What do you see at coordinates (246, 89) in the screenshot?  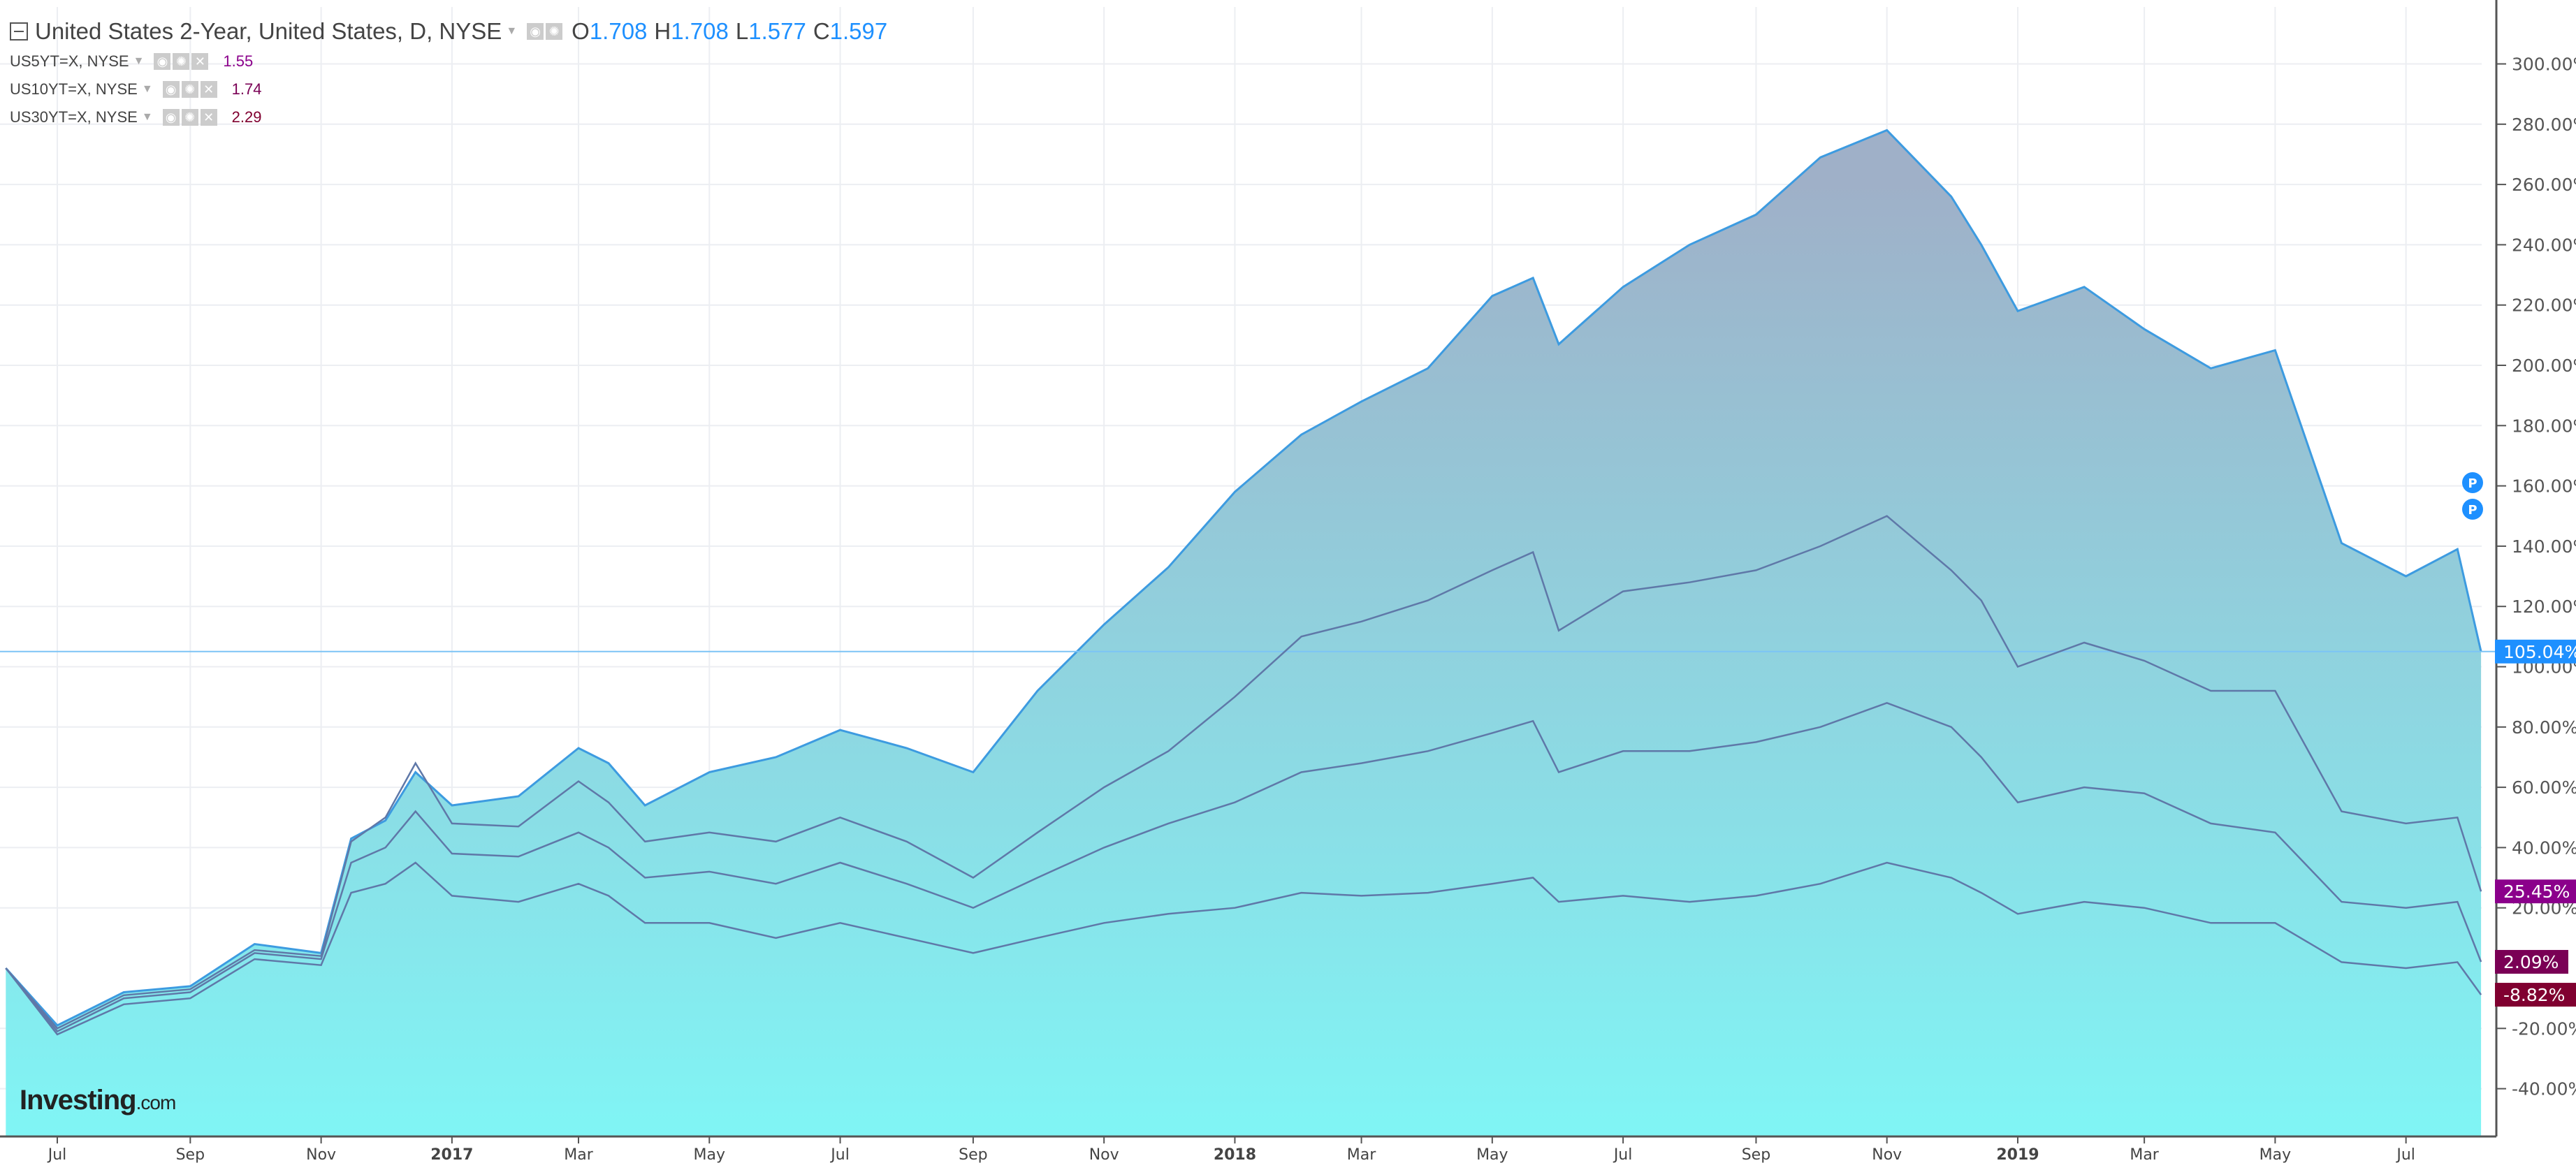 I see `series-value: 1.74` at bounding box center [246, 89].